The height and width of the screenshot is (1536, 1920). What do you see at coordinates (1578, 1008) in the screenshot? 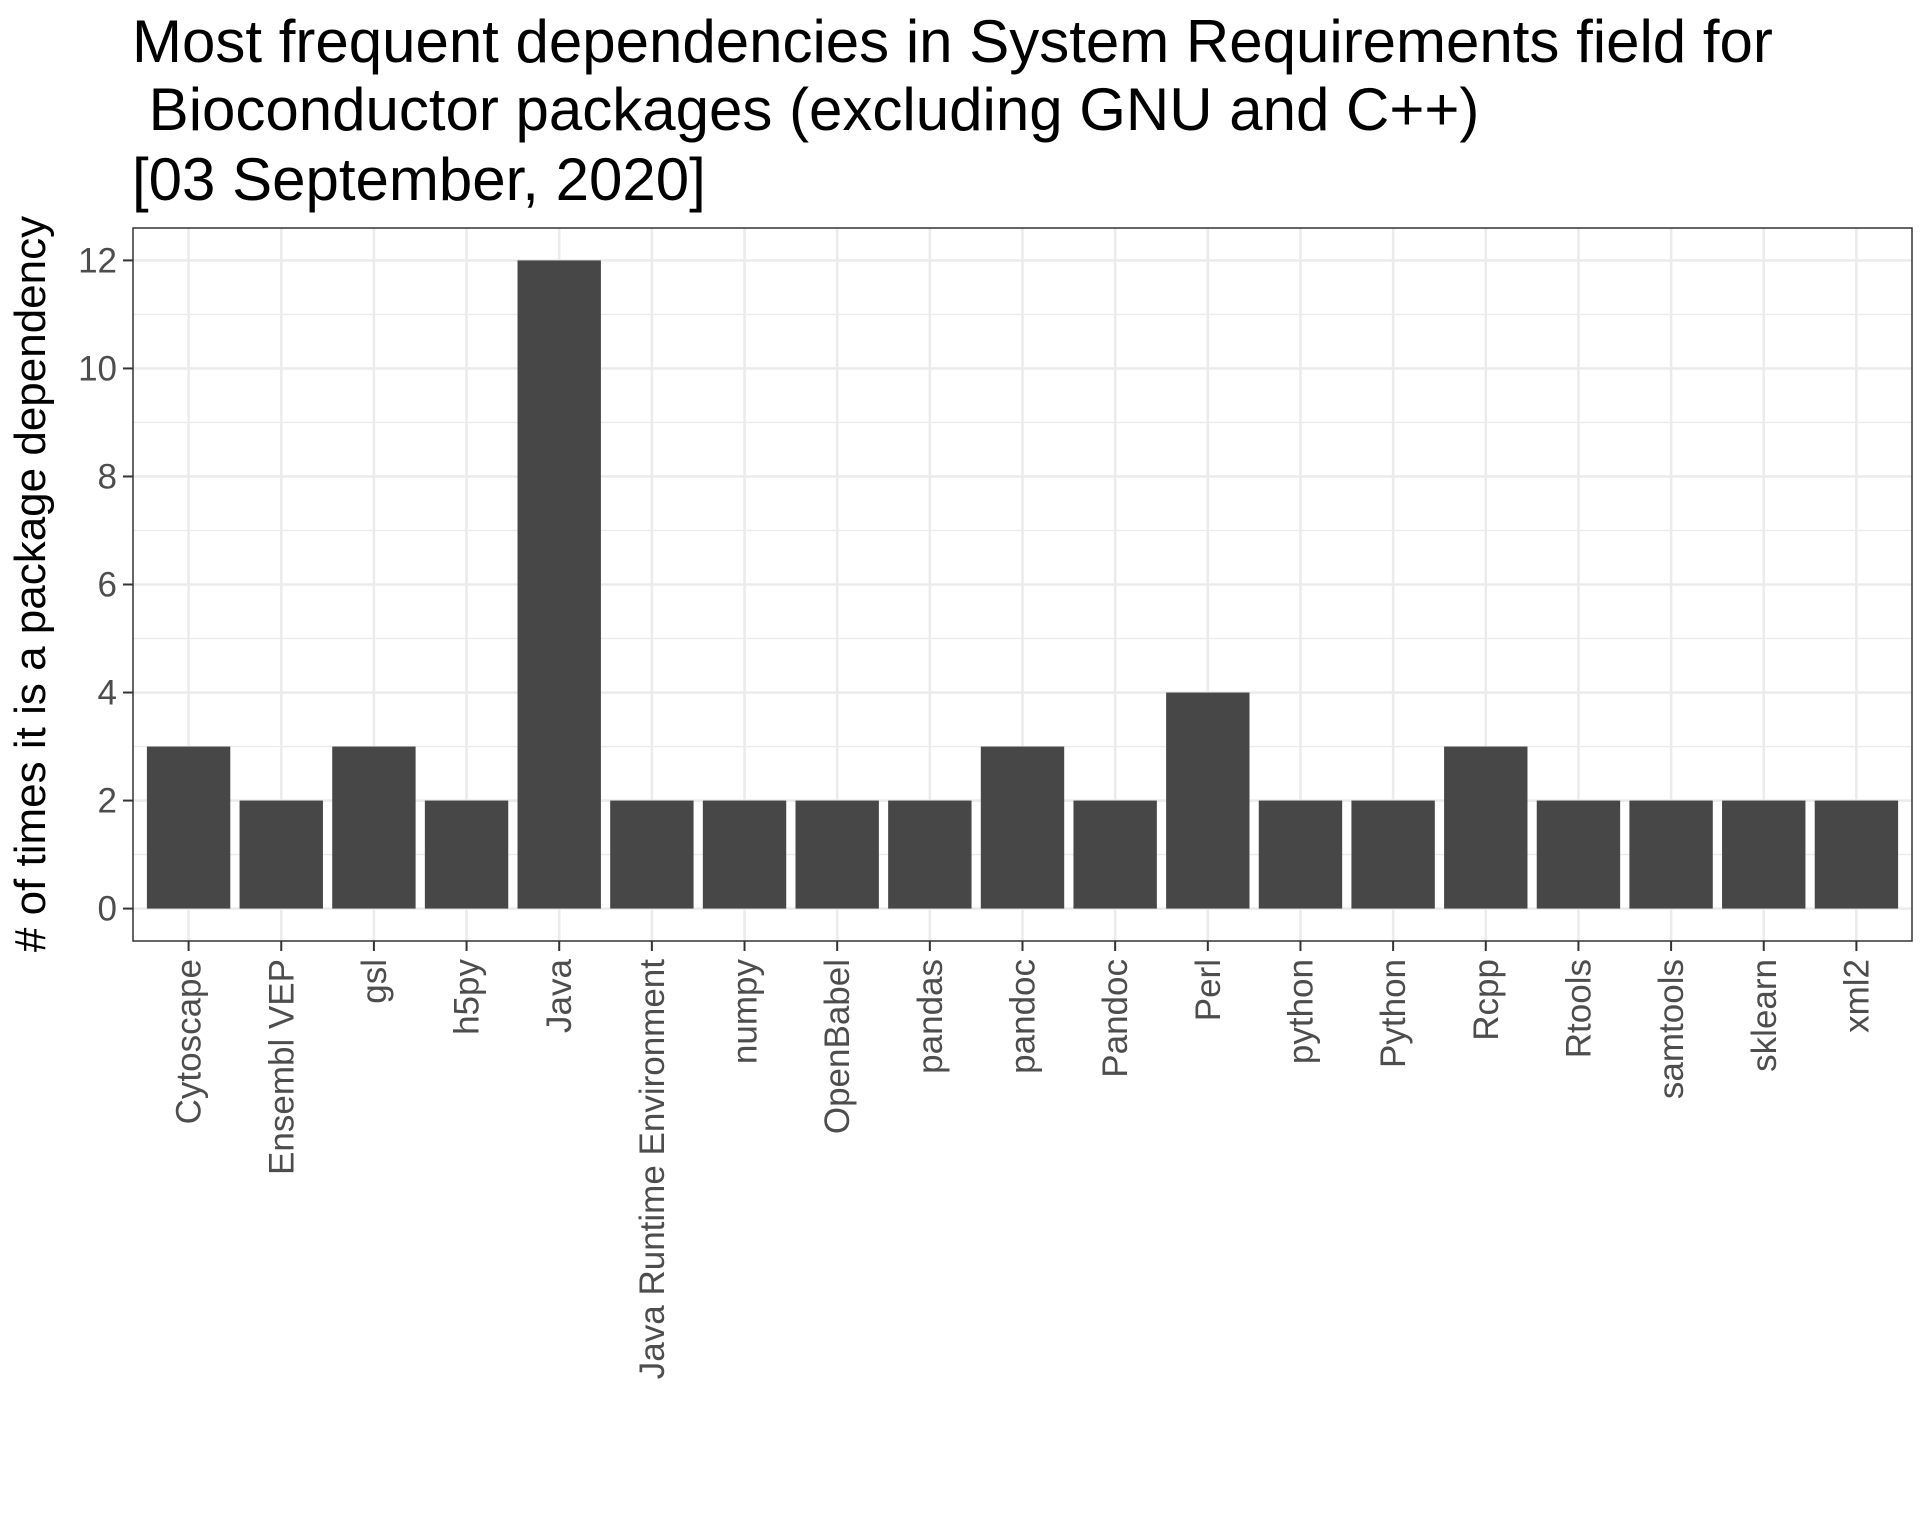
I see `x-tick-label: Rtools` at bounding box center [1578, 1008].